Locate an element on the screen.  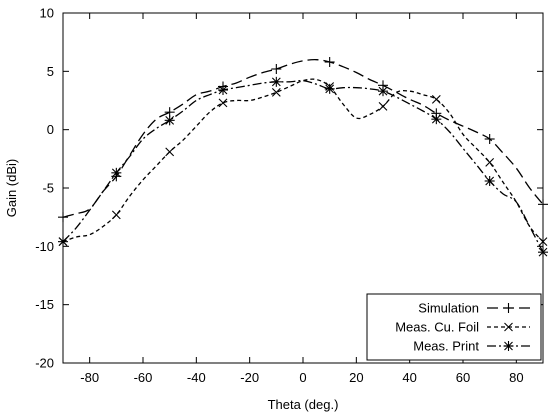
x-tick-label: 80 is located at coordinates (516, 377).